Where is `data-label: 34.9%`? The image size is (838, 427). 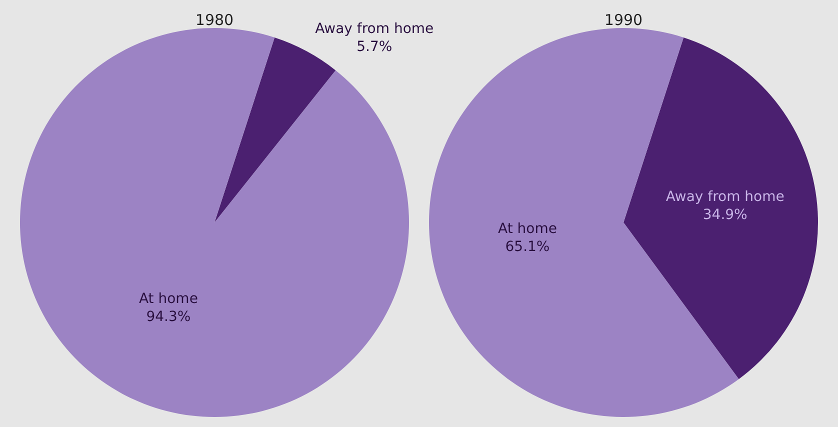 data-label: 34.9% is located at coordinates (725, 215).